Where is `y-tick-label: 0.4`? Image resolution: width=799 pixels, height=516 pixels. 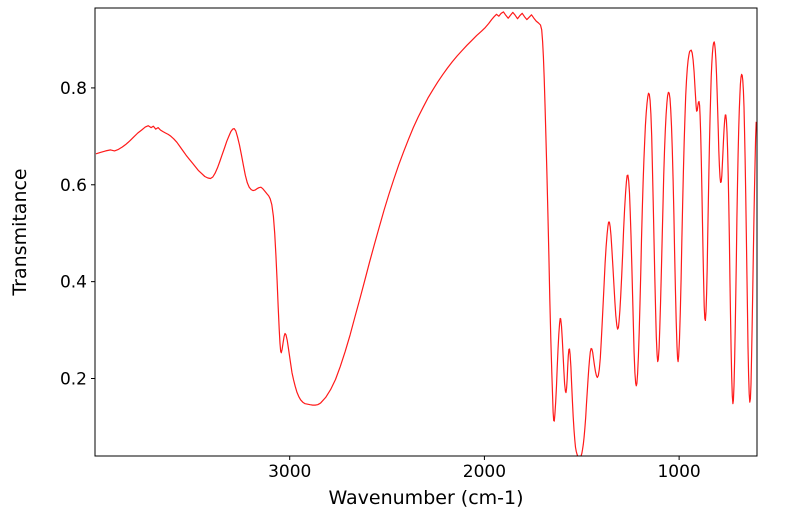
y-tick-label: 0.4 is located at coordinates (73, 283).